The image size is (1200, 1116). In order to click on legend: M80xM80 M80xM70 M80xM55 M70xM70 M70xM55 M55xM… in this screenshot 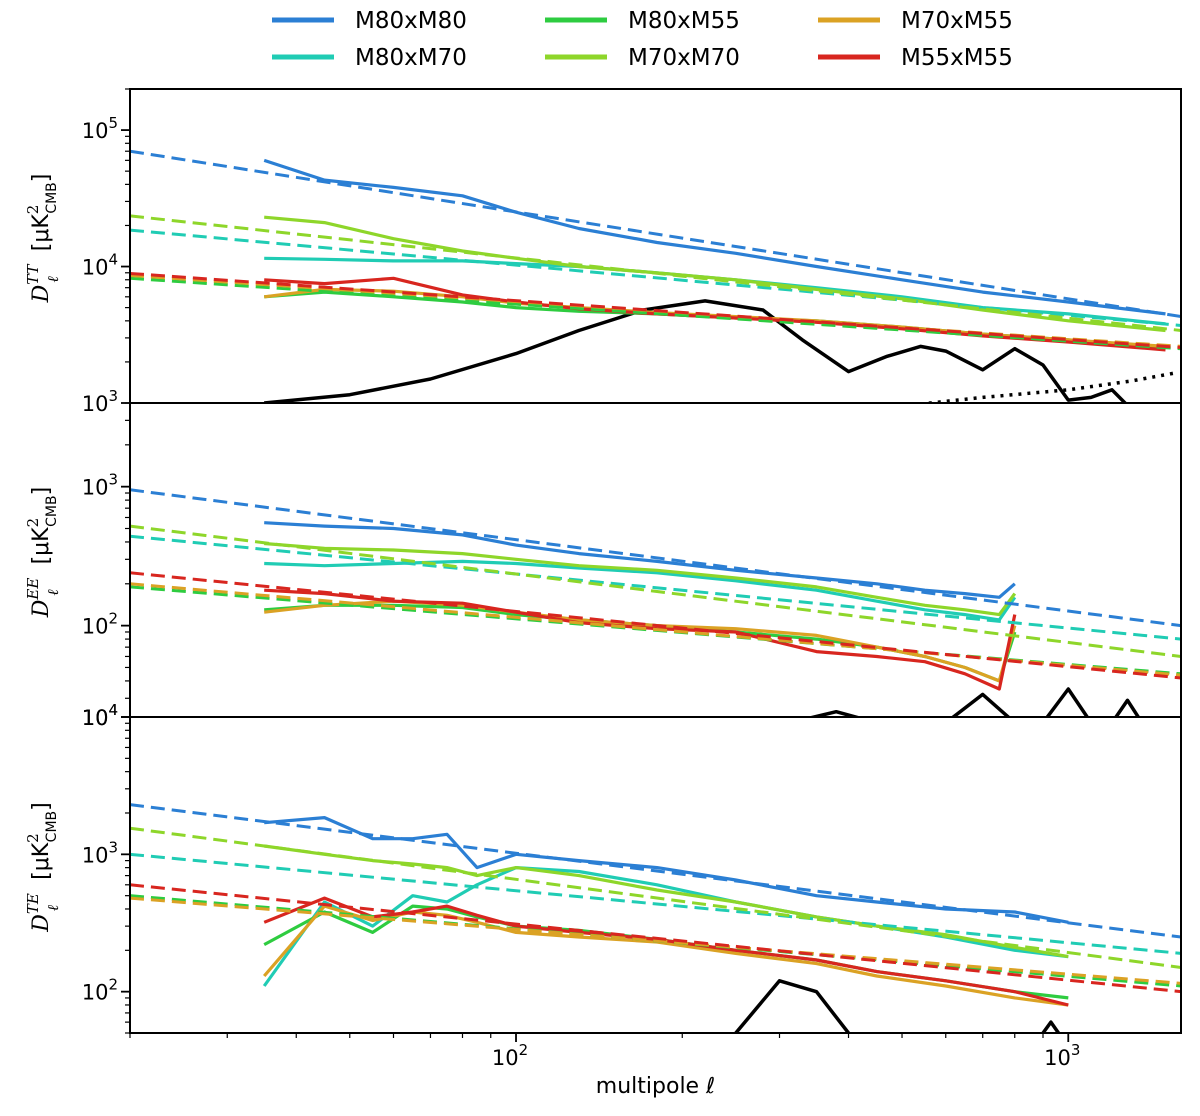, I will do `click(642, 39)`.